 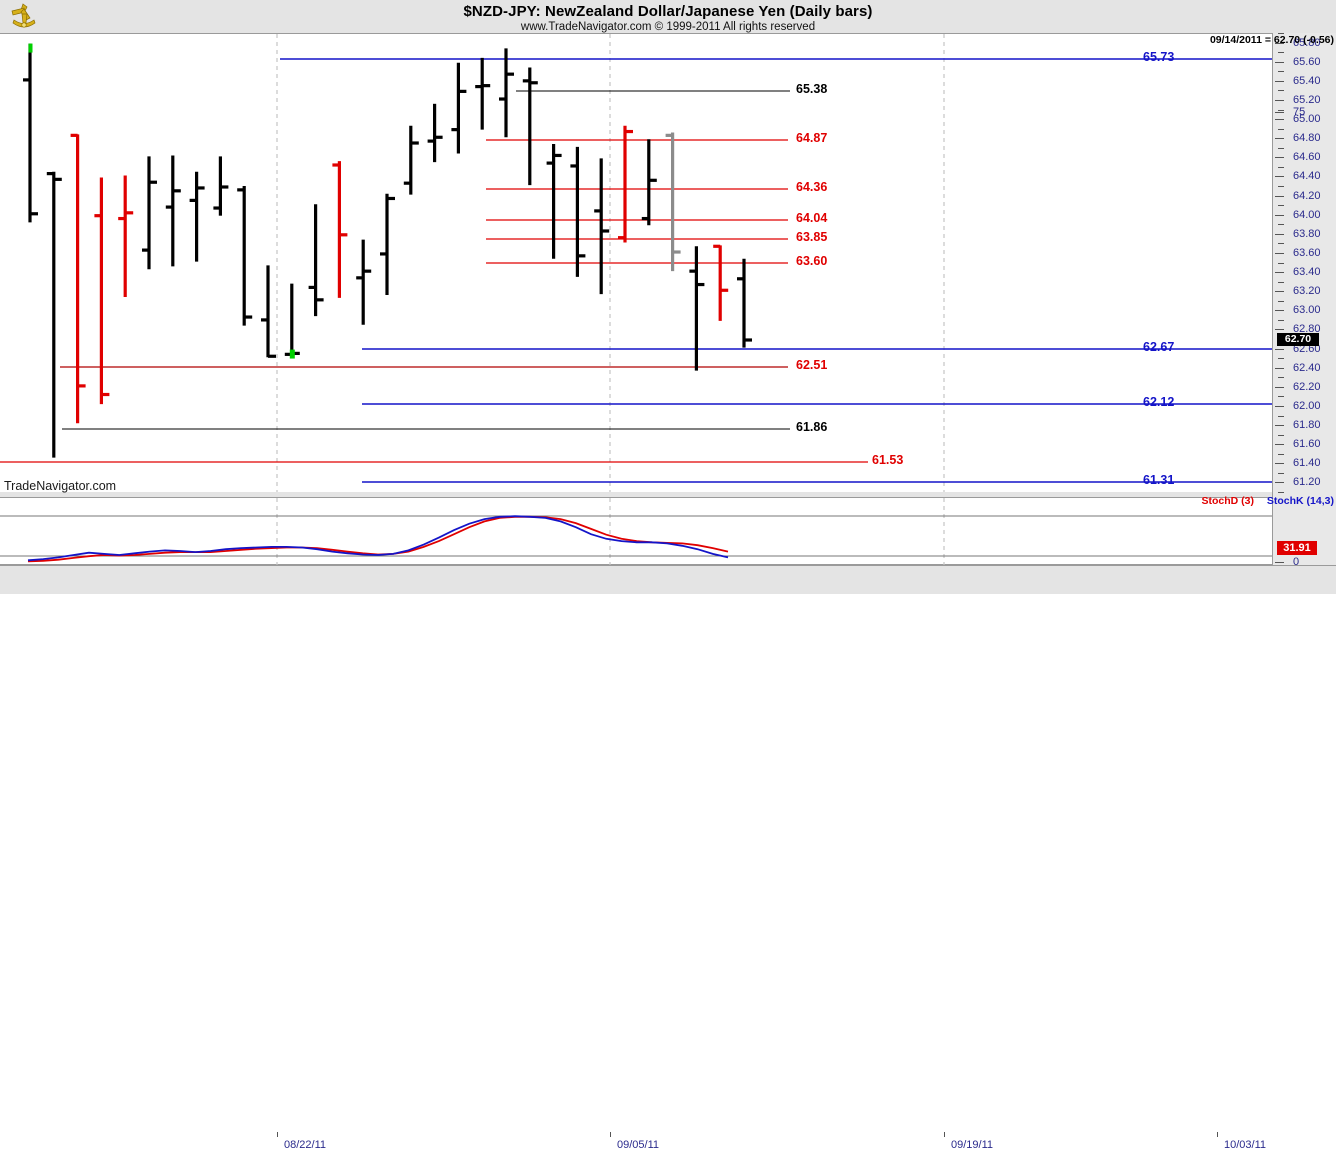 I want to click on stoch-d-line, so click(x=378, y=539).